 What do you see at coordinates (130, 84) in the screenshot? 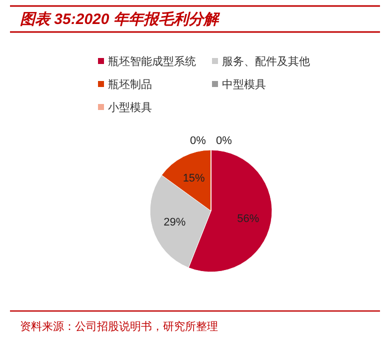
I see `legend-label: 瓶坯制品` at bounding box center [130, 84].